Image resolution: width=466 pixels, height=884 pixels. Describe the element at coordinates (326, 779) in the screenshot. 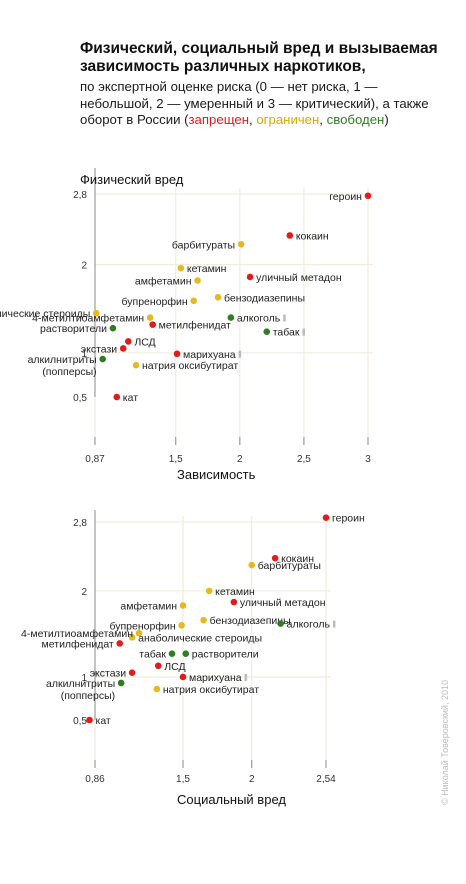

I see `x-tick-label: 2,54` at that location.